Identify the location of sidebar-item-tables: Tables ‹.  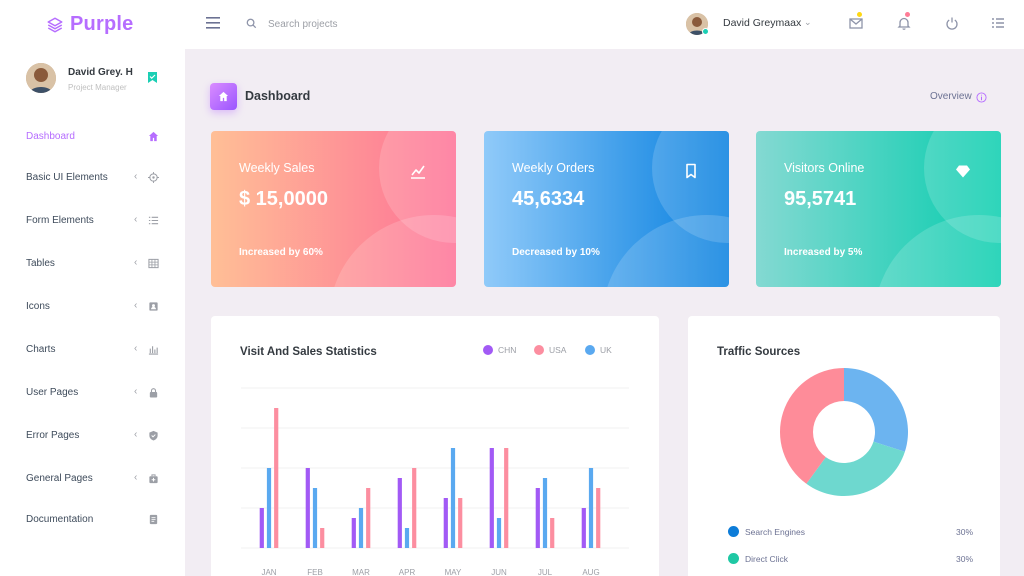
(93, 264).